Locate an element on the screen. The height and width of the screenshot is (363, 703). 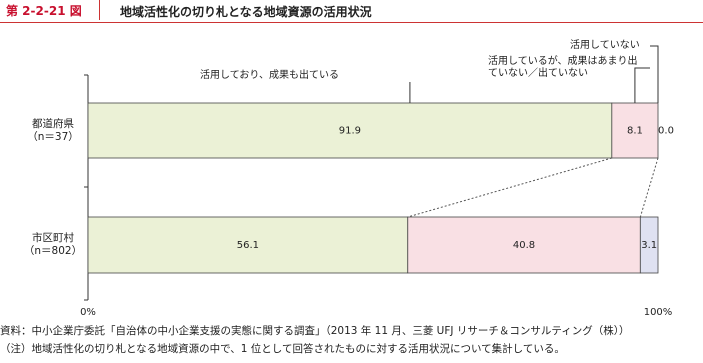
legend-label: 活用しており、成果も出ている is located at coordinates (269, 75).